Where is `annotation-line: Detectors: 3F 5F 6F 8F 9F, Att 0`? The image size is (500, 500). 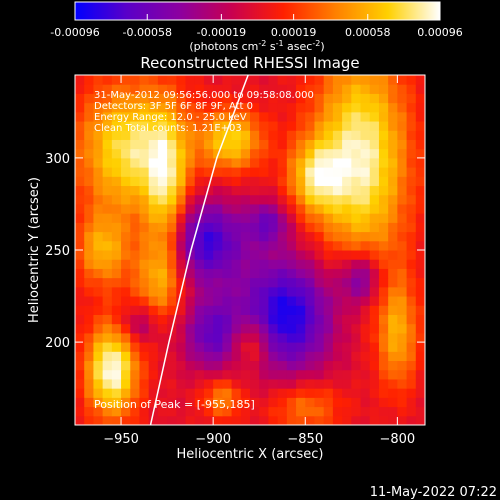
annotation-line: Detectors: 3F 5F 6F 8F 9F, Att 0 is located at coordinates (173, 106).